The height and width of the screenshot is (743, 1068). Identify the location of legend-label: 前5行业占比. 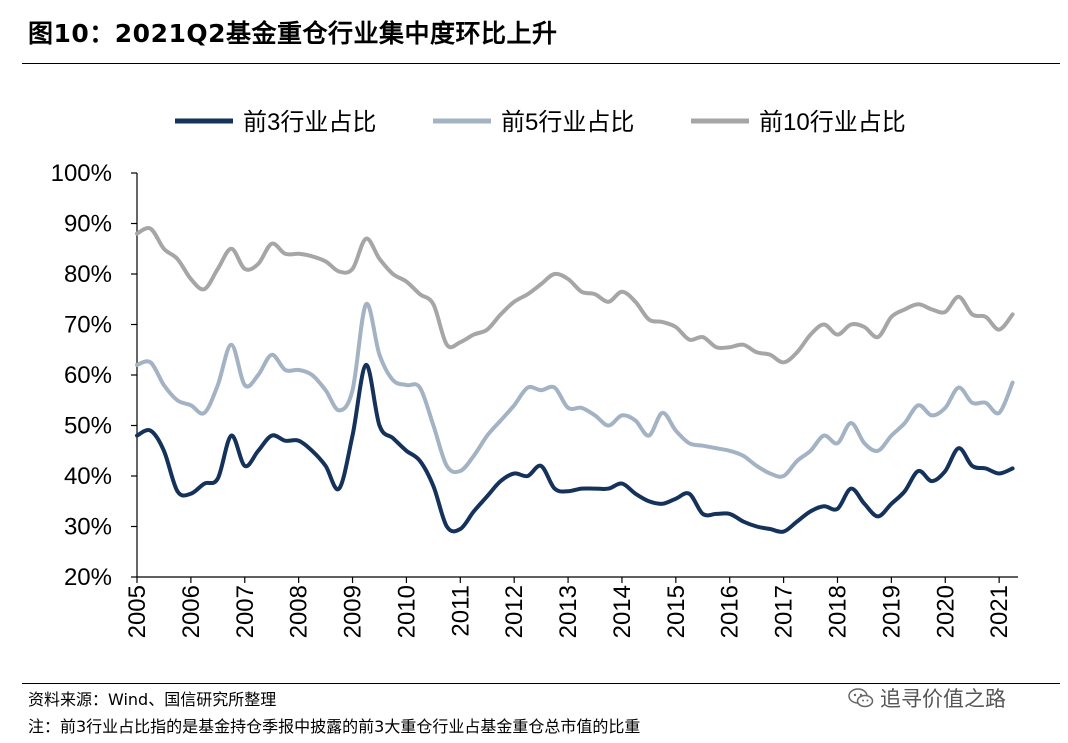
(567, 122).